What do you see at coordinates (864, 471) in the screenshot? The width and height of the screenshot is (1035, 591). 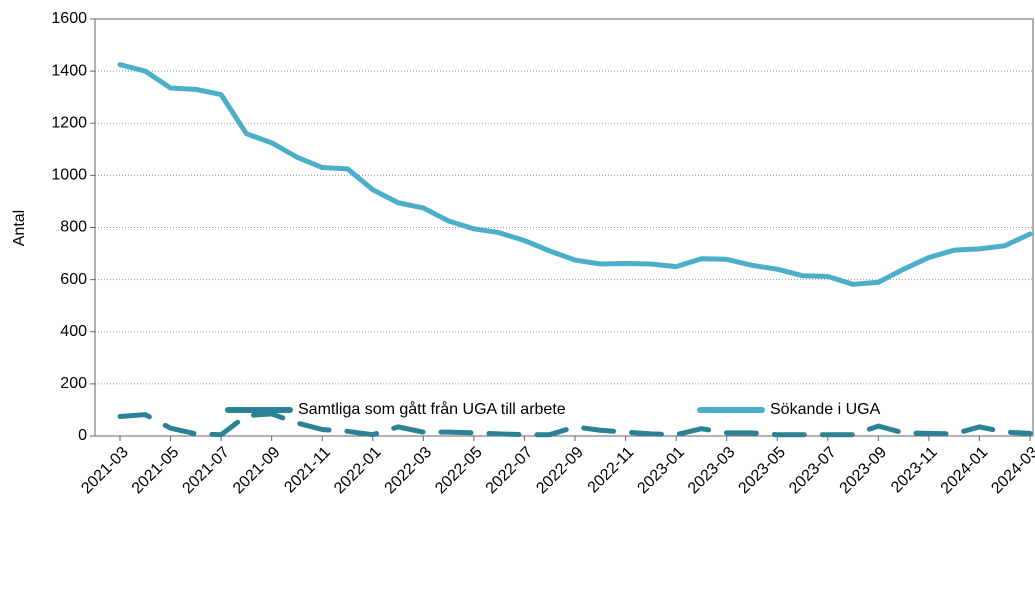 I see `x-tick-label: 2023-09` at bounding box center [864, 471].